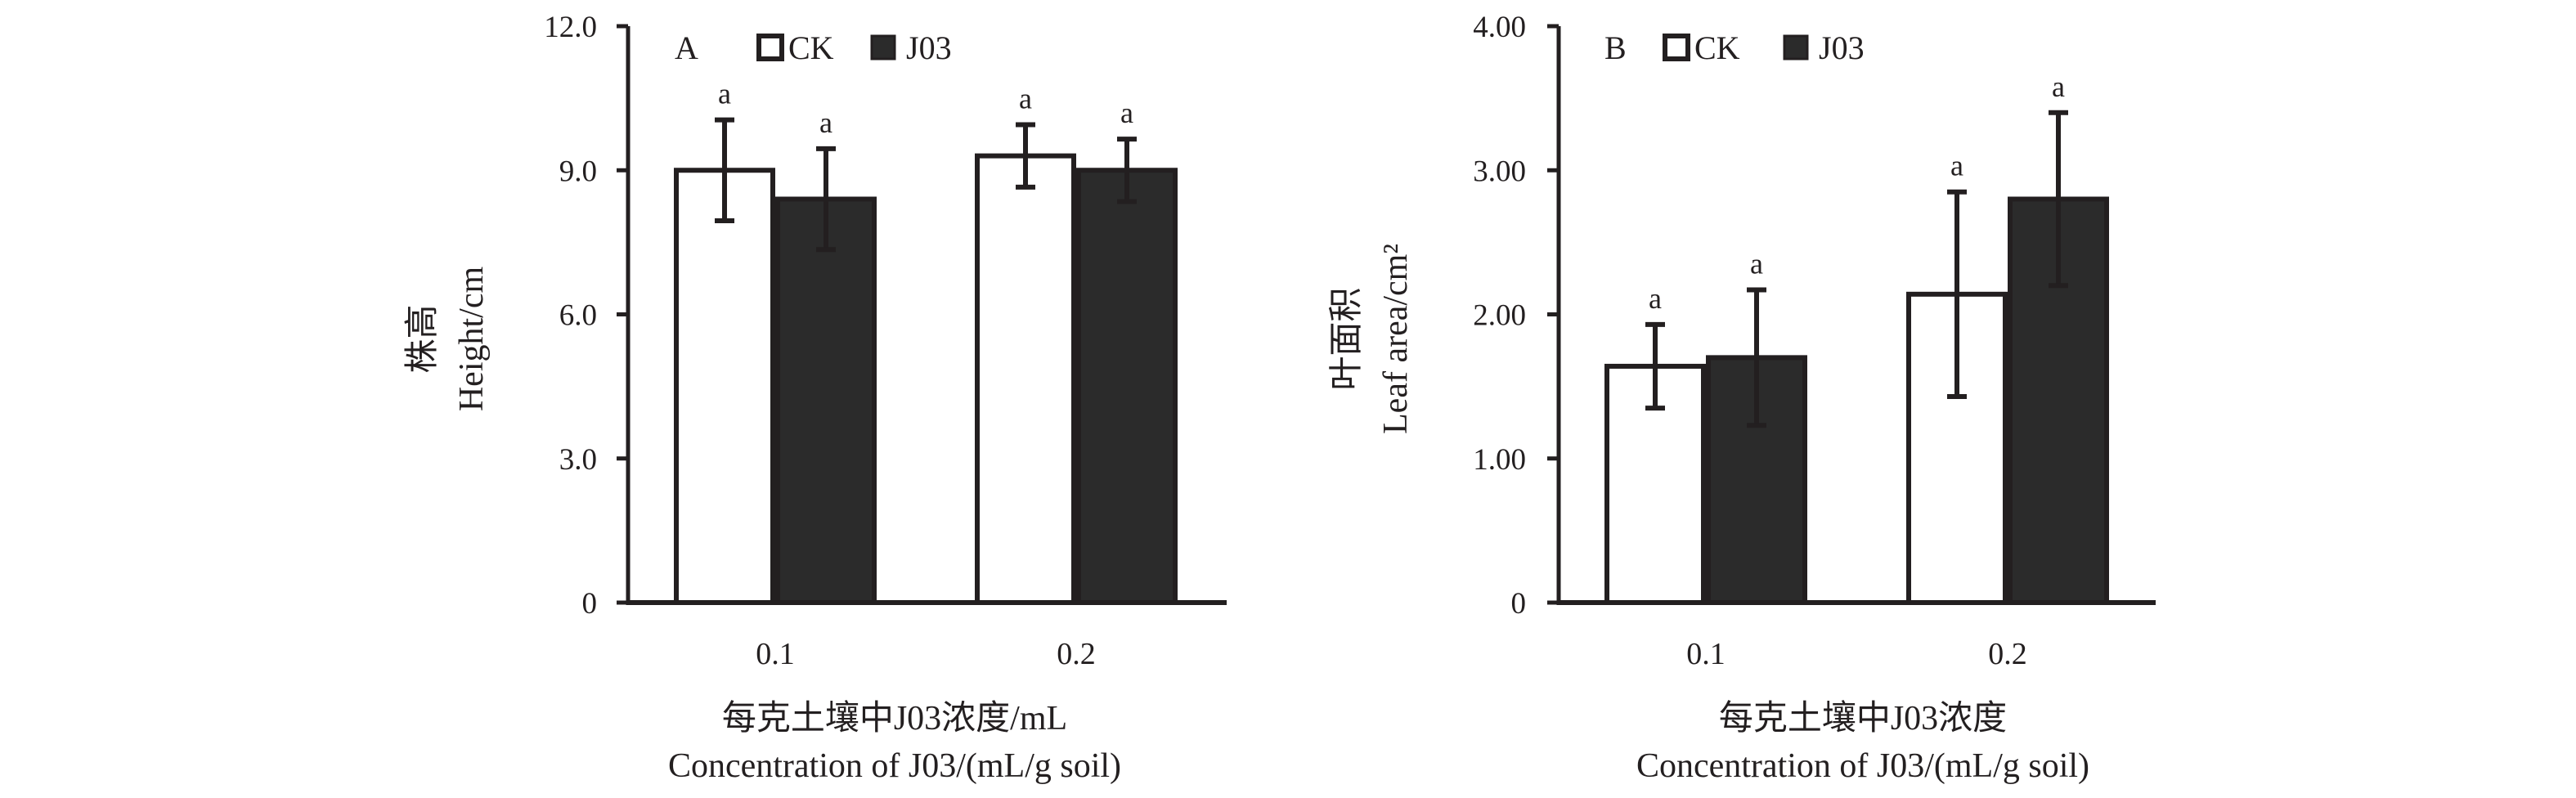 This screenshot has height=798, width=2576. What do you see at coordinates (472, 339) in the screenshot?
I see `y-axis-title-en: Height/cm` at bounding box center [472, 339].